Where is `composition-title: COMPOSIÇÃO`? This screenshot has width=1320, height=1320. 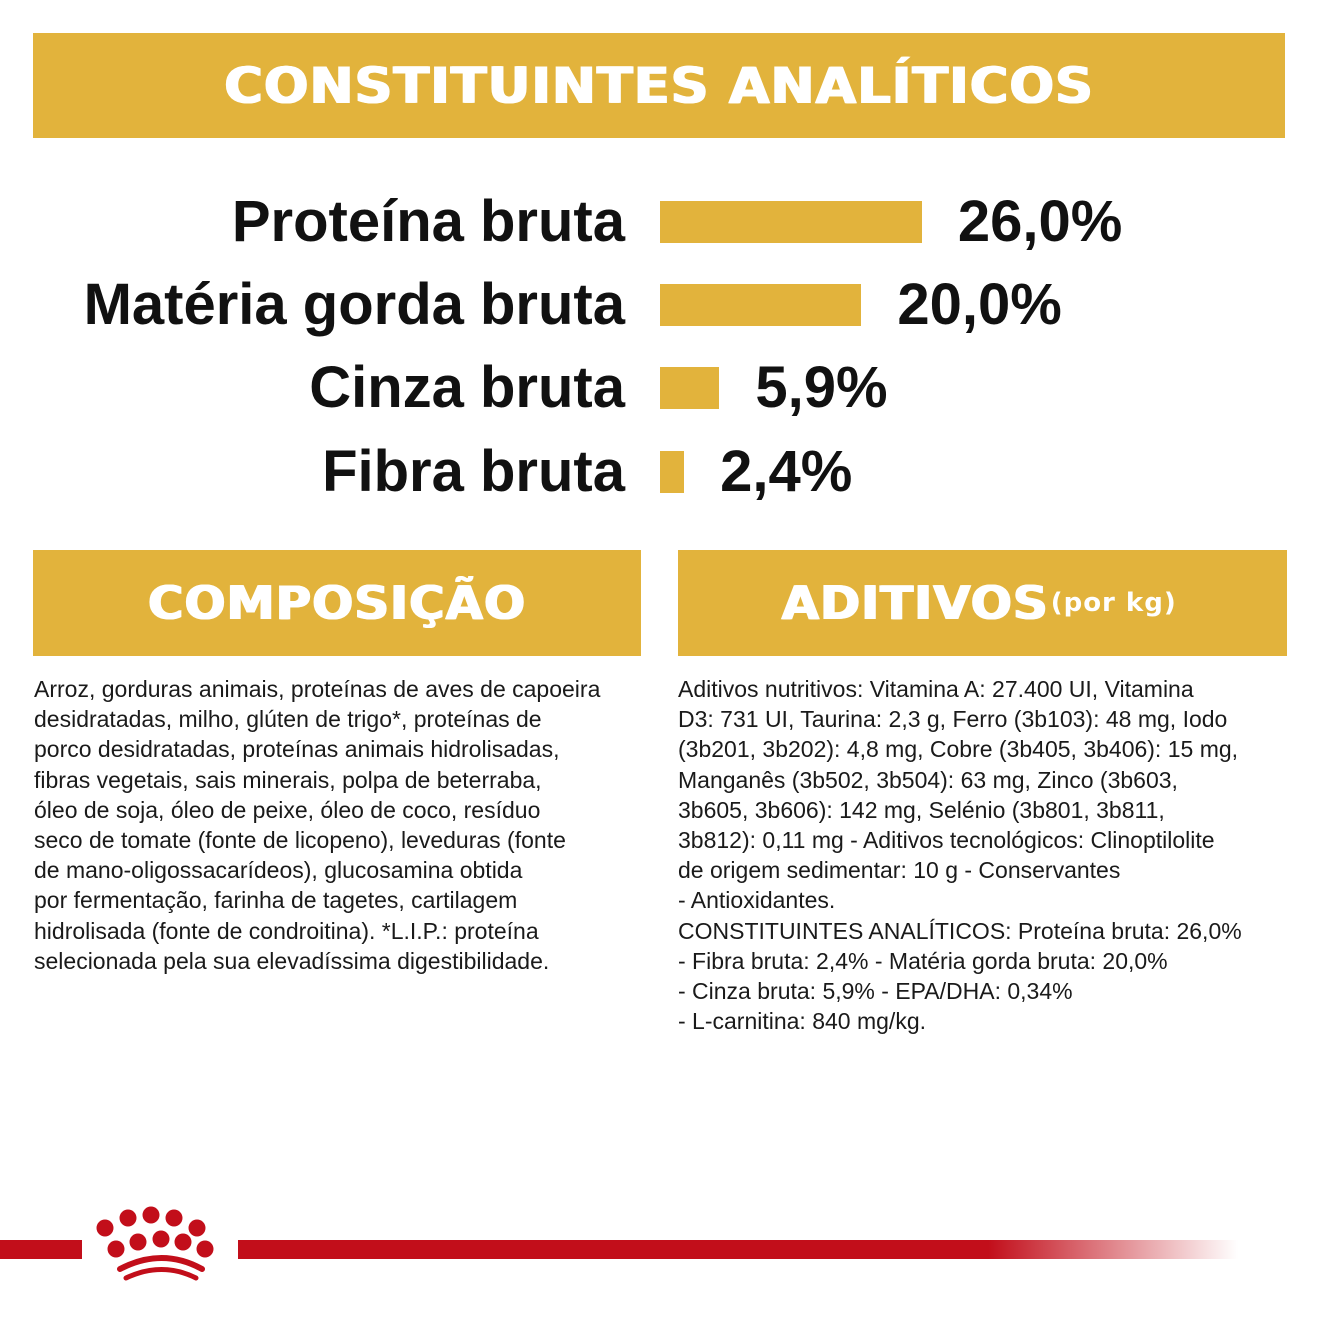 composition-title: COMPOSIÇÃO is located at coordinates (337, 603).